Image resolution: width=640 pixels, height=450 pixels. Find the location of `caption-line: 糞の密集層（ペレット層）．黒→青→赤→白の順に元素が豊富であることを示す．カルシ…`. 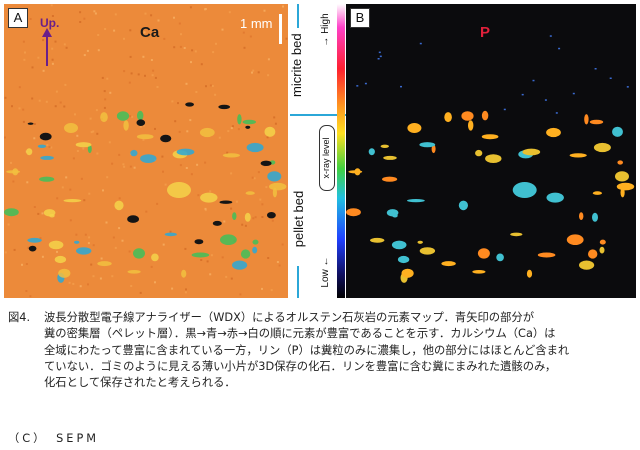

caption-line: 糞の密集層（ペレット層）．黒→青→赤→白の順に元素が豊富であることを示す．カルシ… is located at coordinates (300, 334).